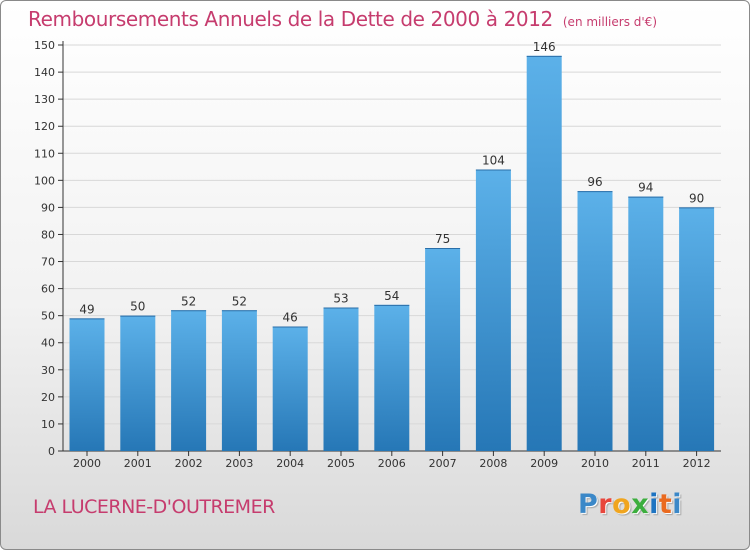  I want to click on x-tick-label: 2000, so click(87, 463).